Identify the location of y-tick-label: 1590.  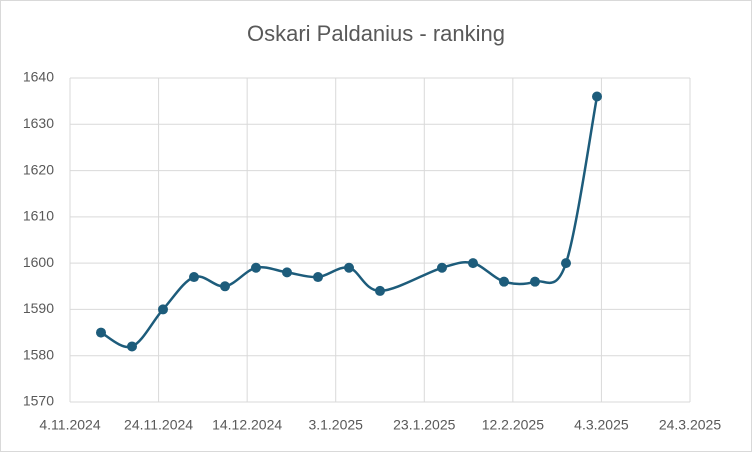
(38, 308).